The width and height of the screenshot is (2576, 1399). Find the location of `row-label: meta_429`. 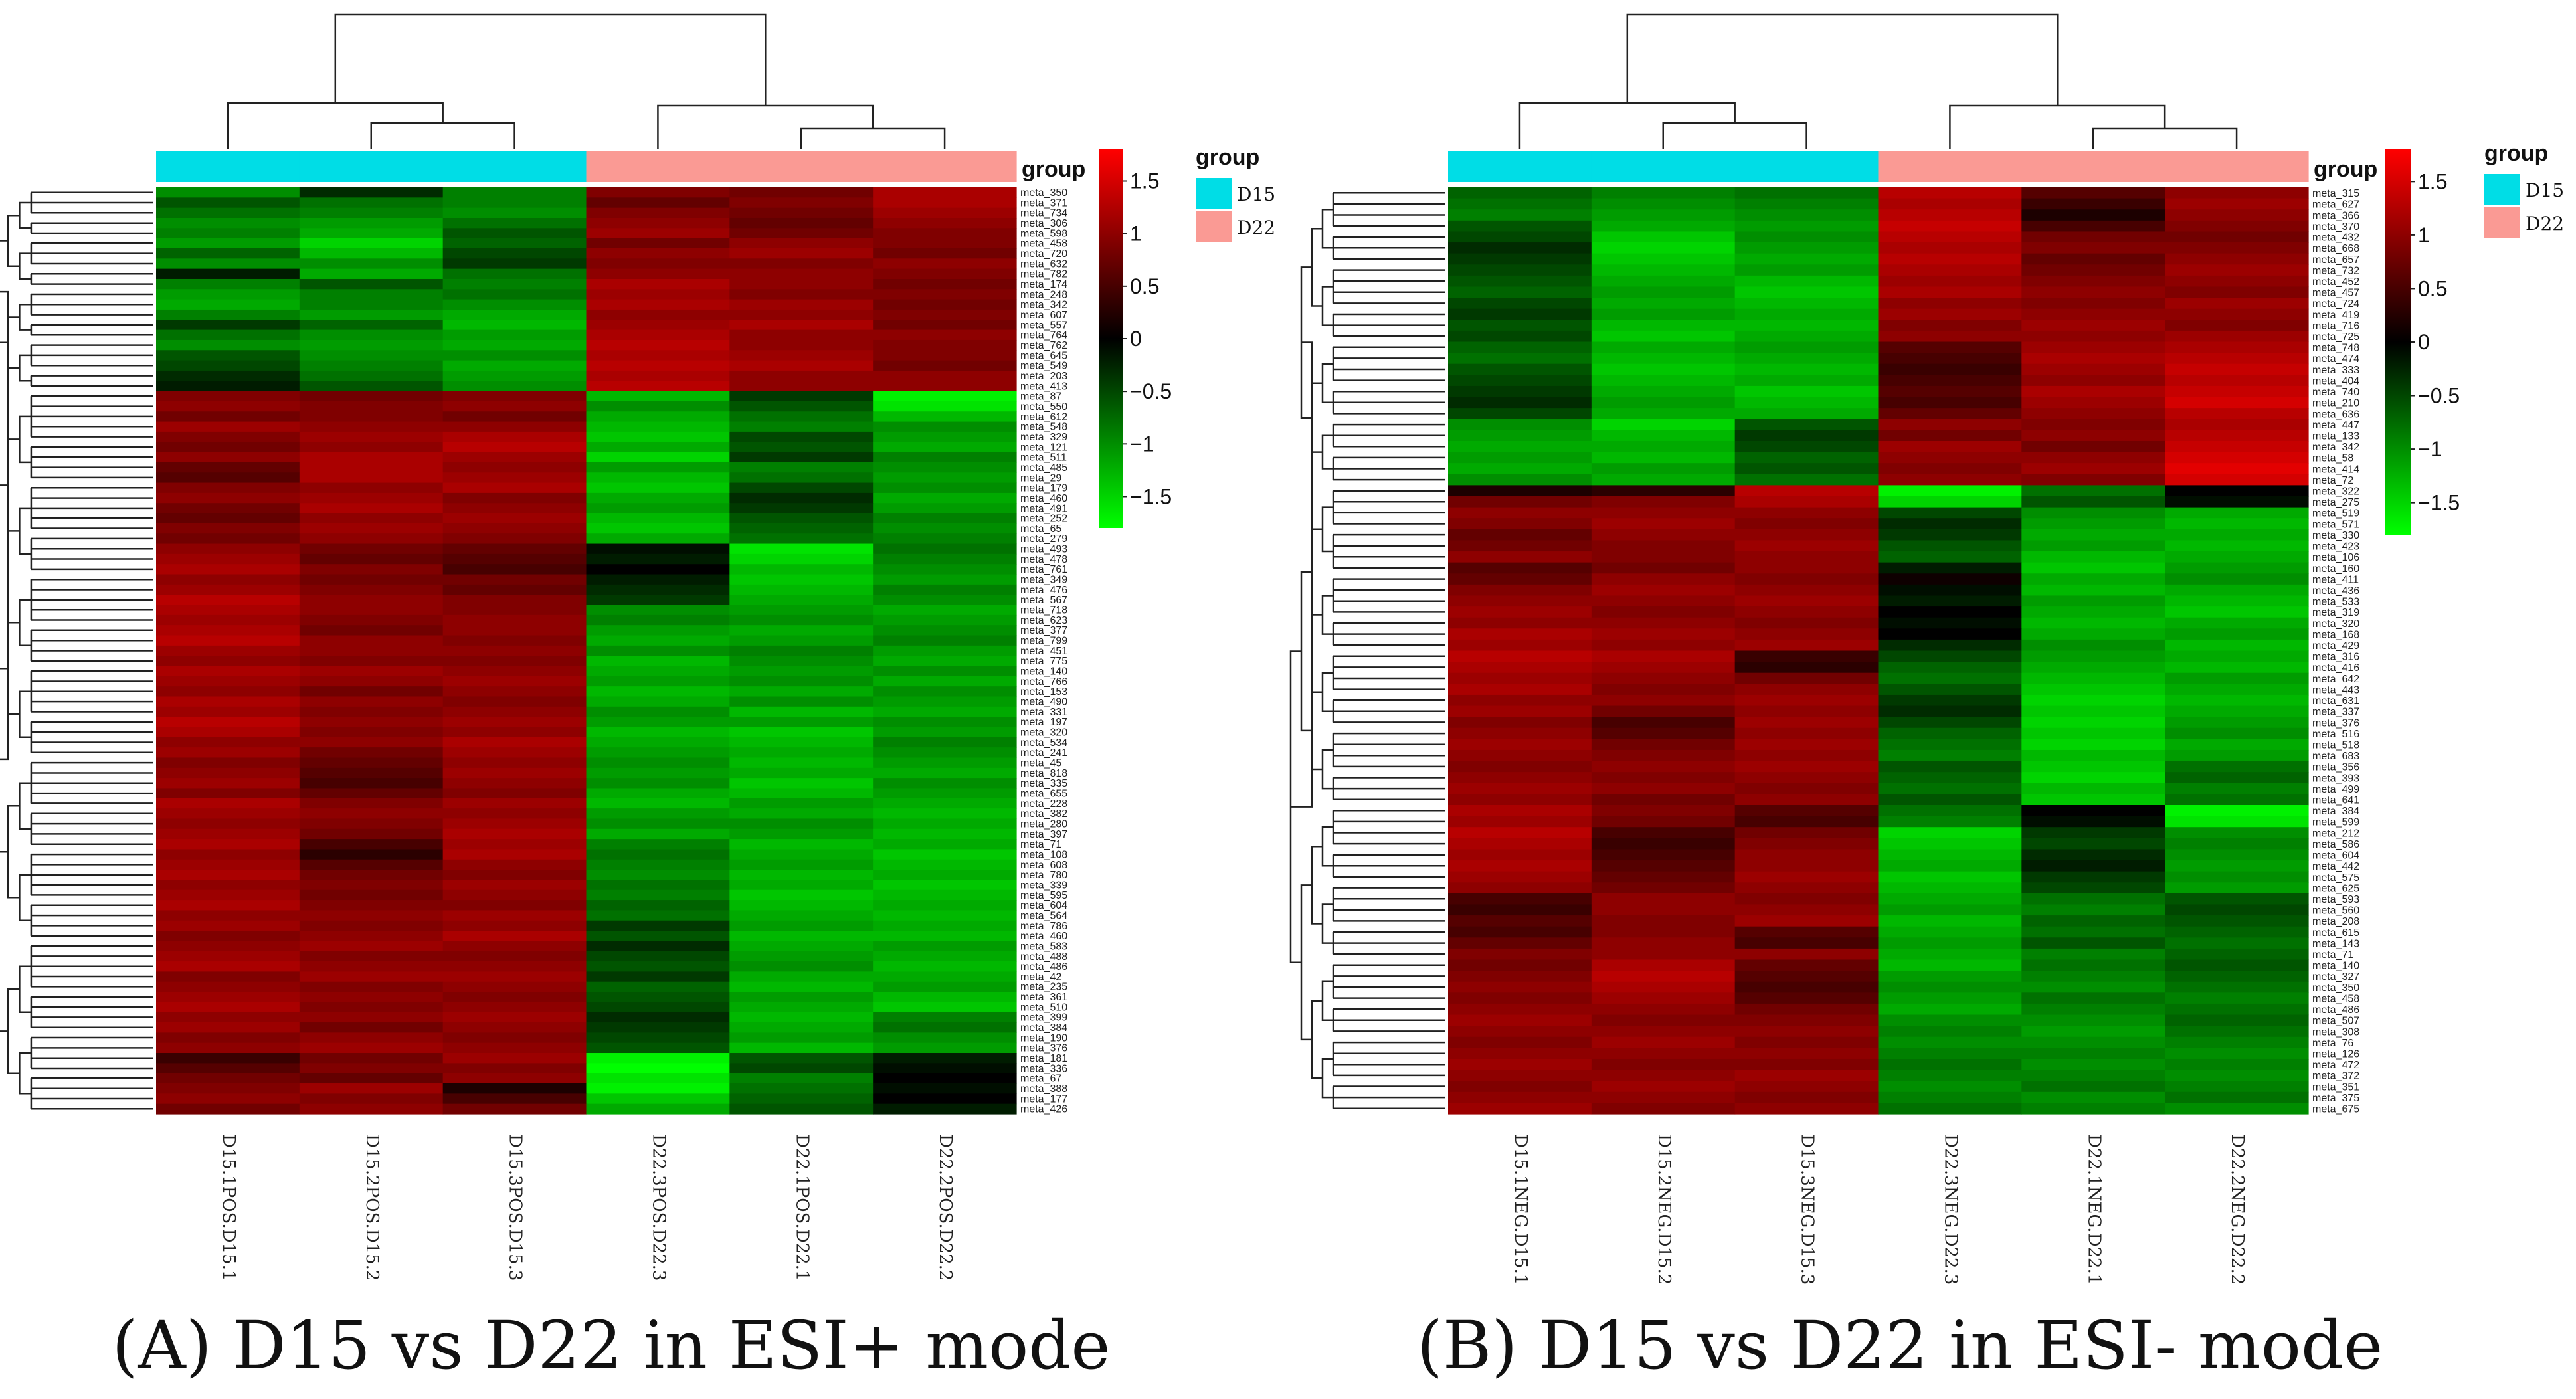

row-label: meta_429 is located at coordinates (2335, 646).